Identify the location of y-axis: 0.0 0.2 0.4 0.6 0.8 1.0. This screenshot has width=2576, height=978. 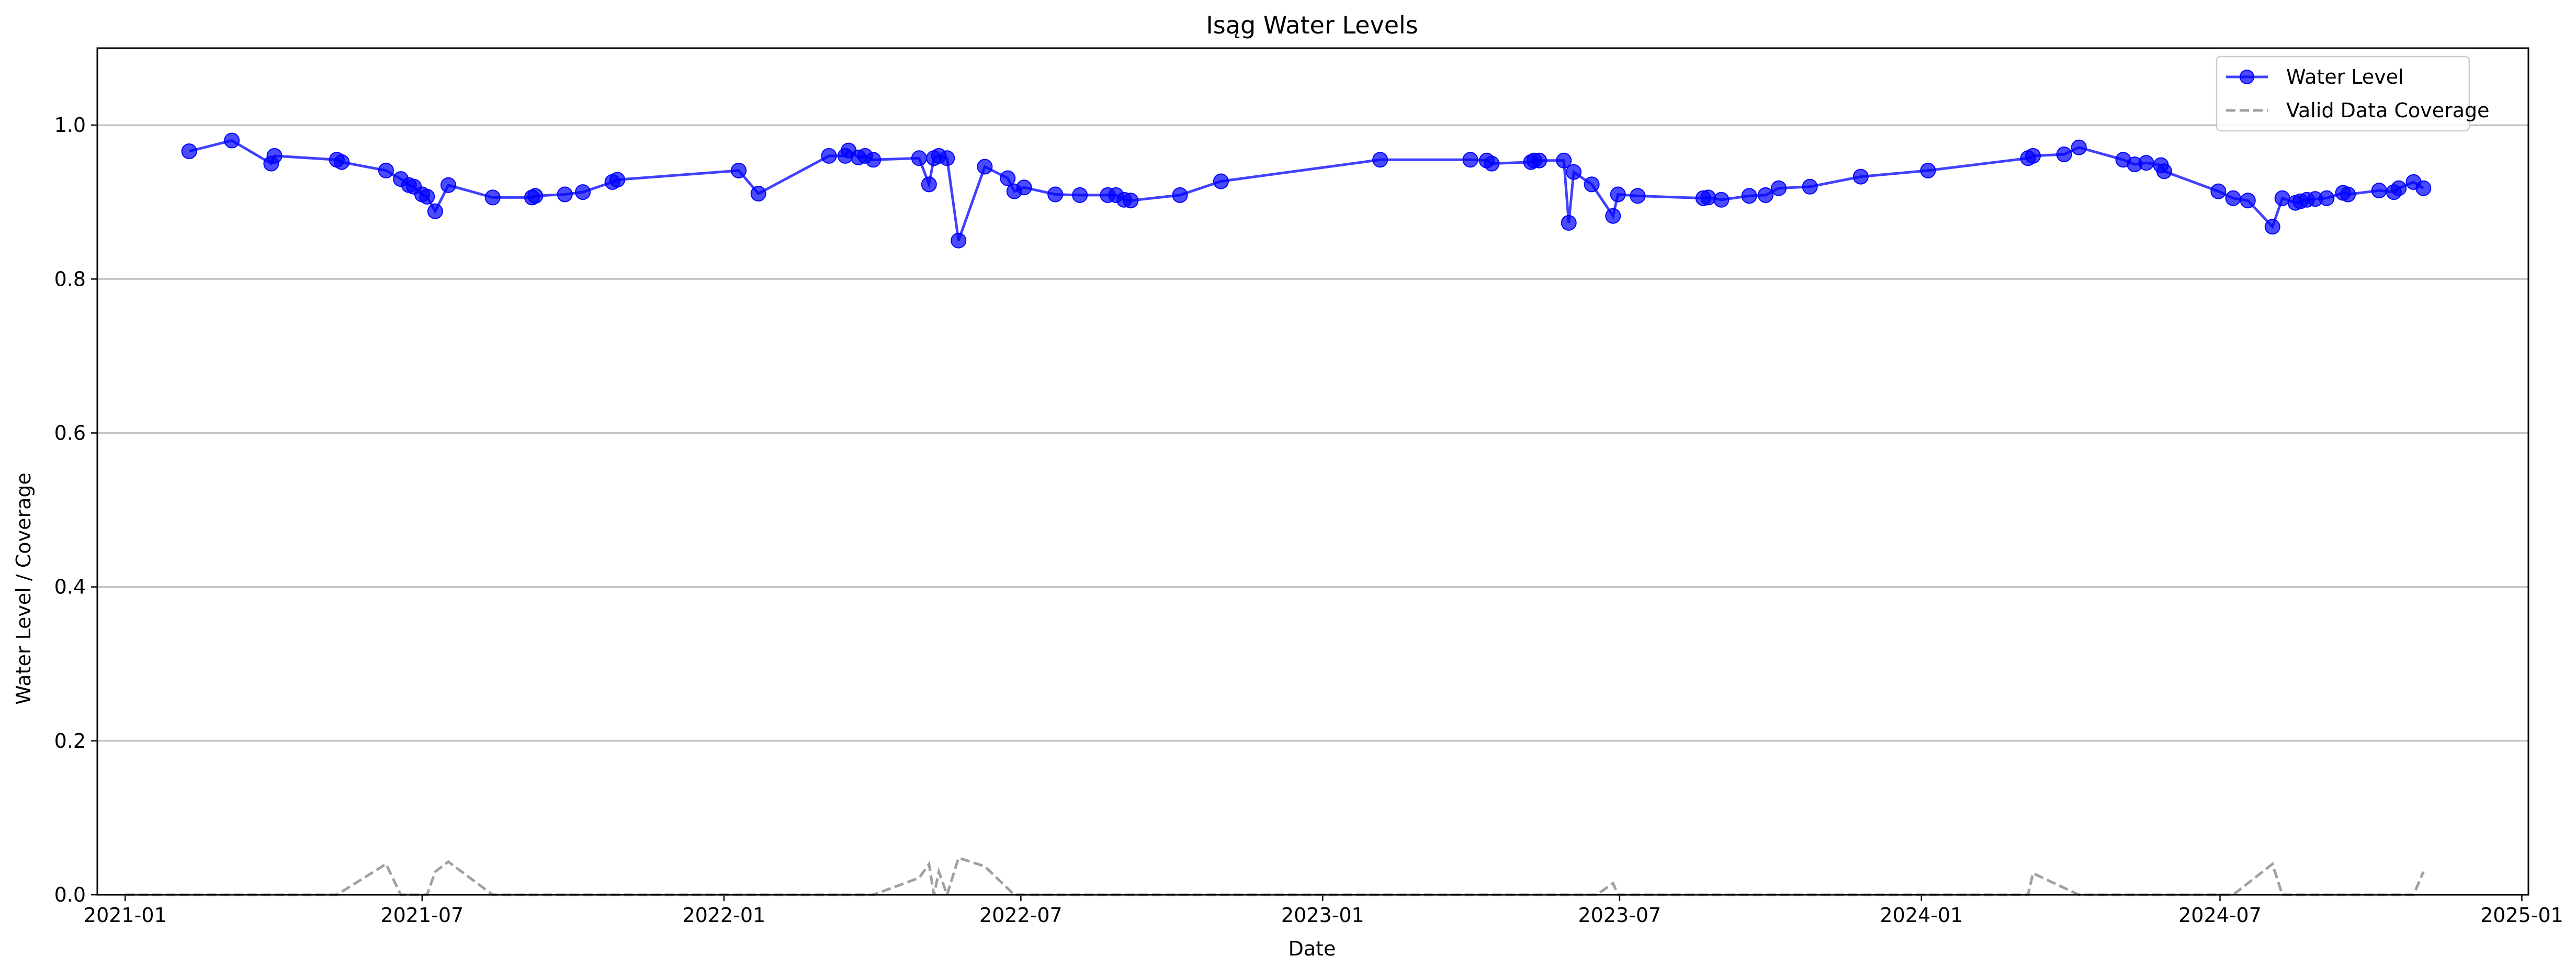
(76, 510).